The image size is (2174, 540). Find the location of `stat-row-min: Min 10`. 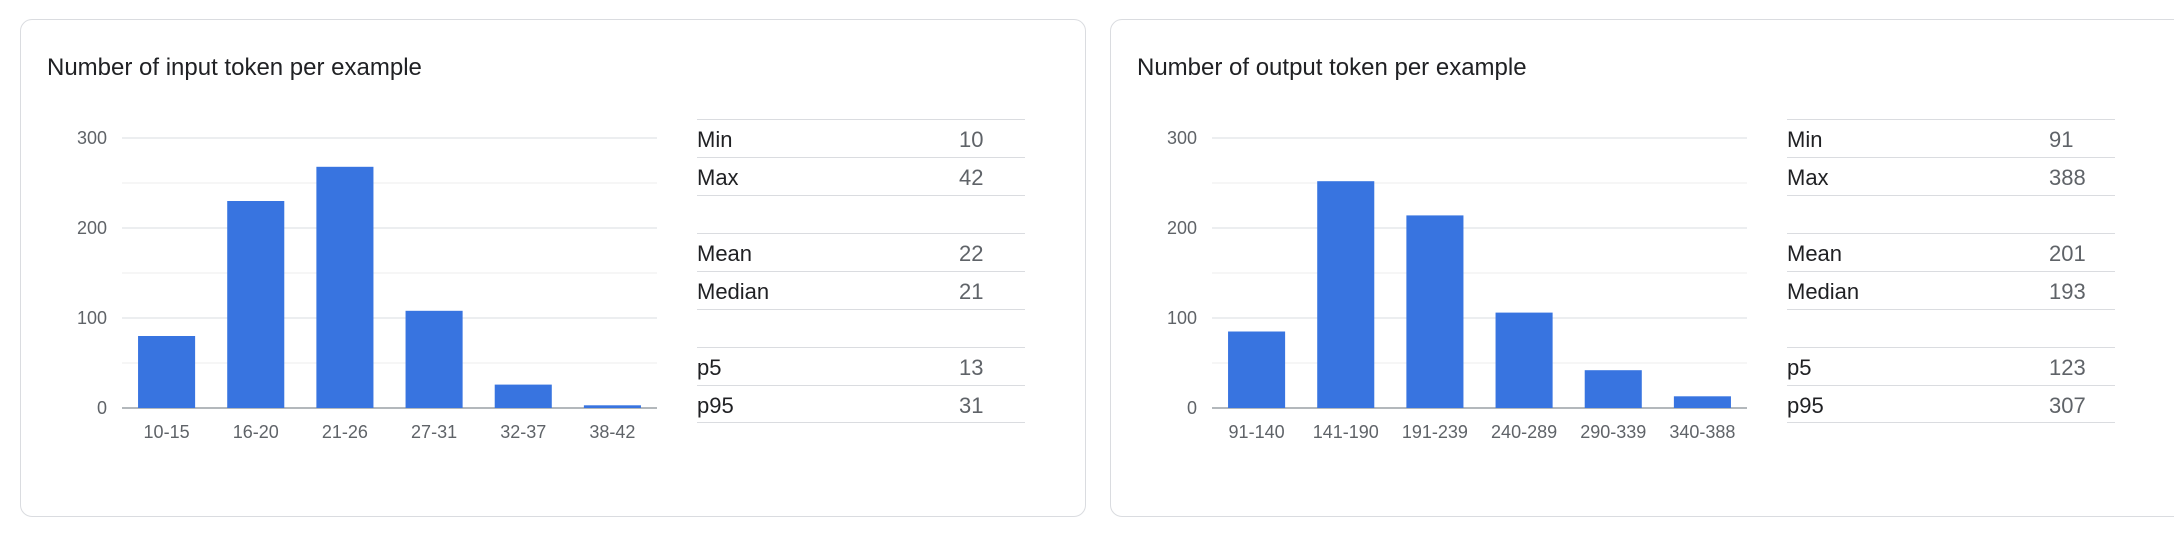

stat-row-min: Min 10 is located at coordinates (861, 138).